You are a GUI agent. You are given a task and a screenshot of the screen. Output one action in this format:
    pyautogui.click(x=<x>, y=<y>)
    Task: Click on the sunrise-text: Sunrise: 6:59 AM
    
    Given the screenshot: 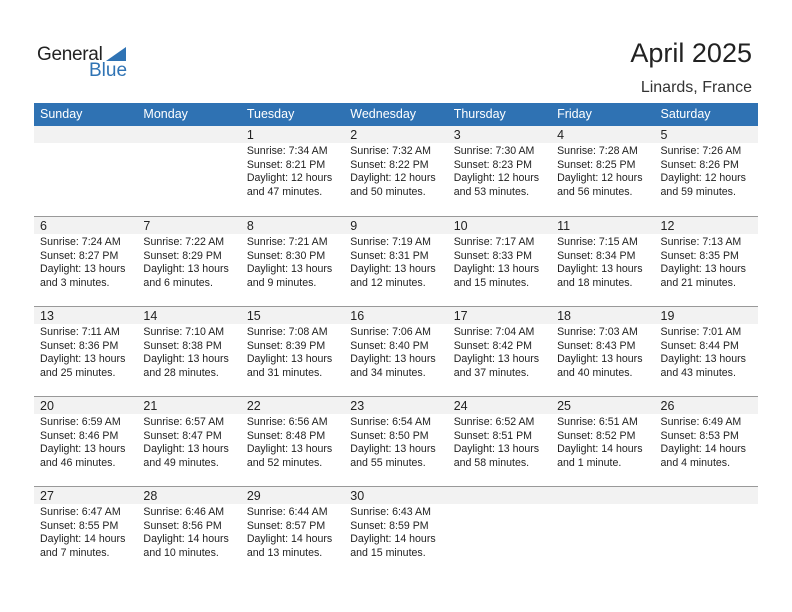 What is the action you would take?
    pyautogui.click(x=80, y=422)
    